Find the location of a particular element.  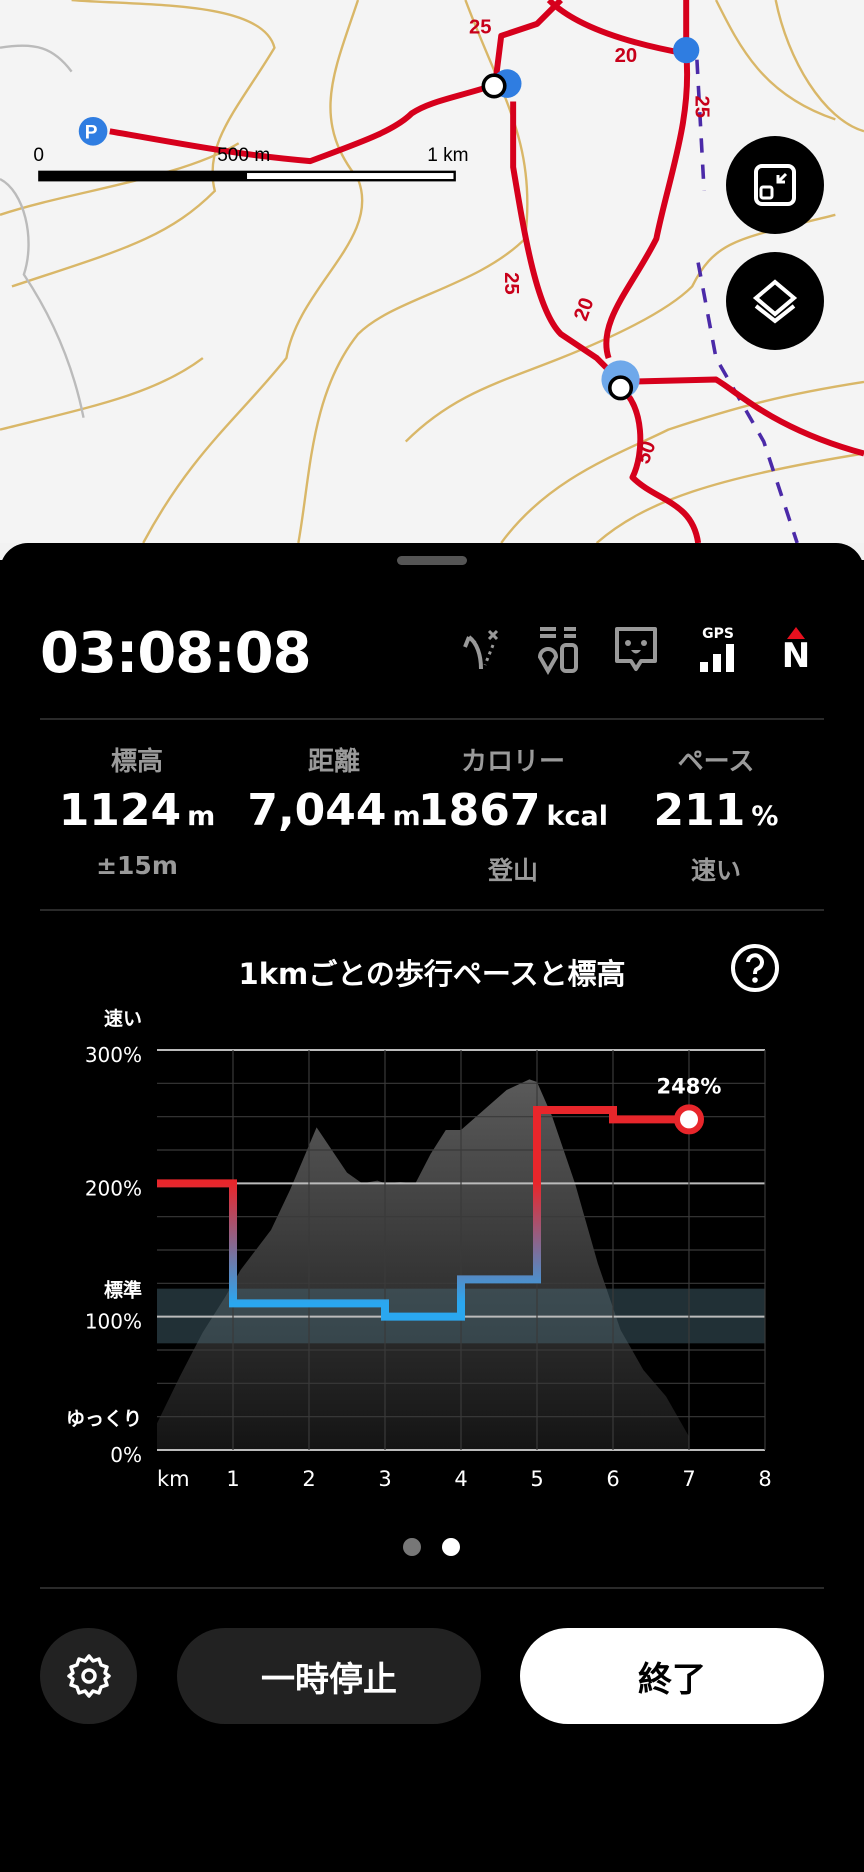

north-compass-icon is located at coordinates (796, 633).